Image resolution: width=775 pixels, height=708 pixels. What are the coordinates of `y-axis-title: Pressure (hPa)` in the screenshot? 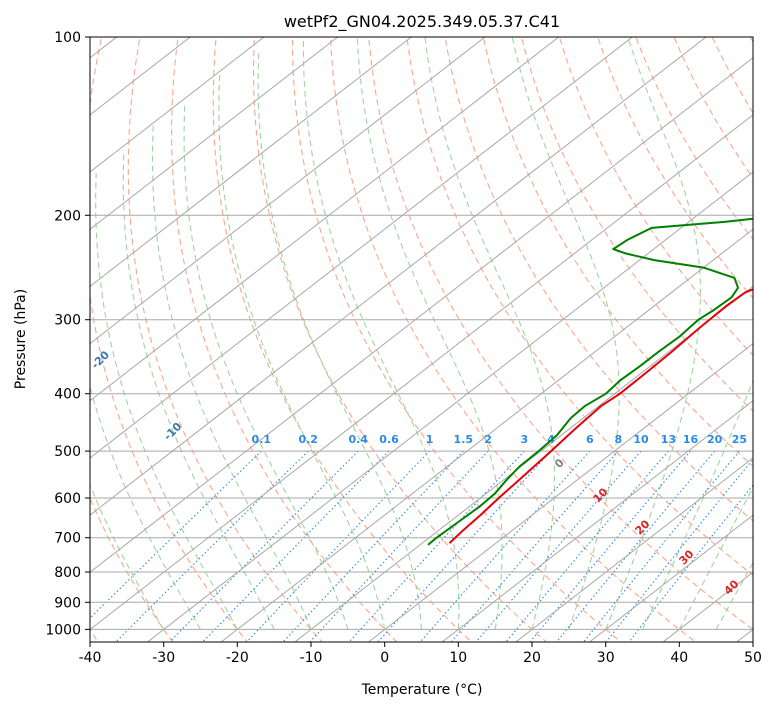 It's located at (21, 339).